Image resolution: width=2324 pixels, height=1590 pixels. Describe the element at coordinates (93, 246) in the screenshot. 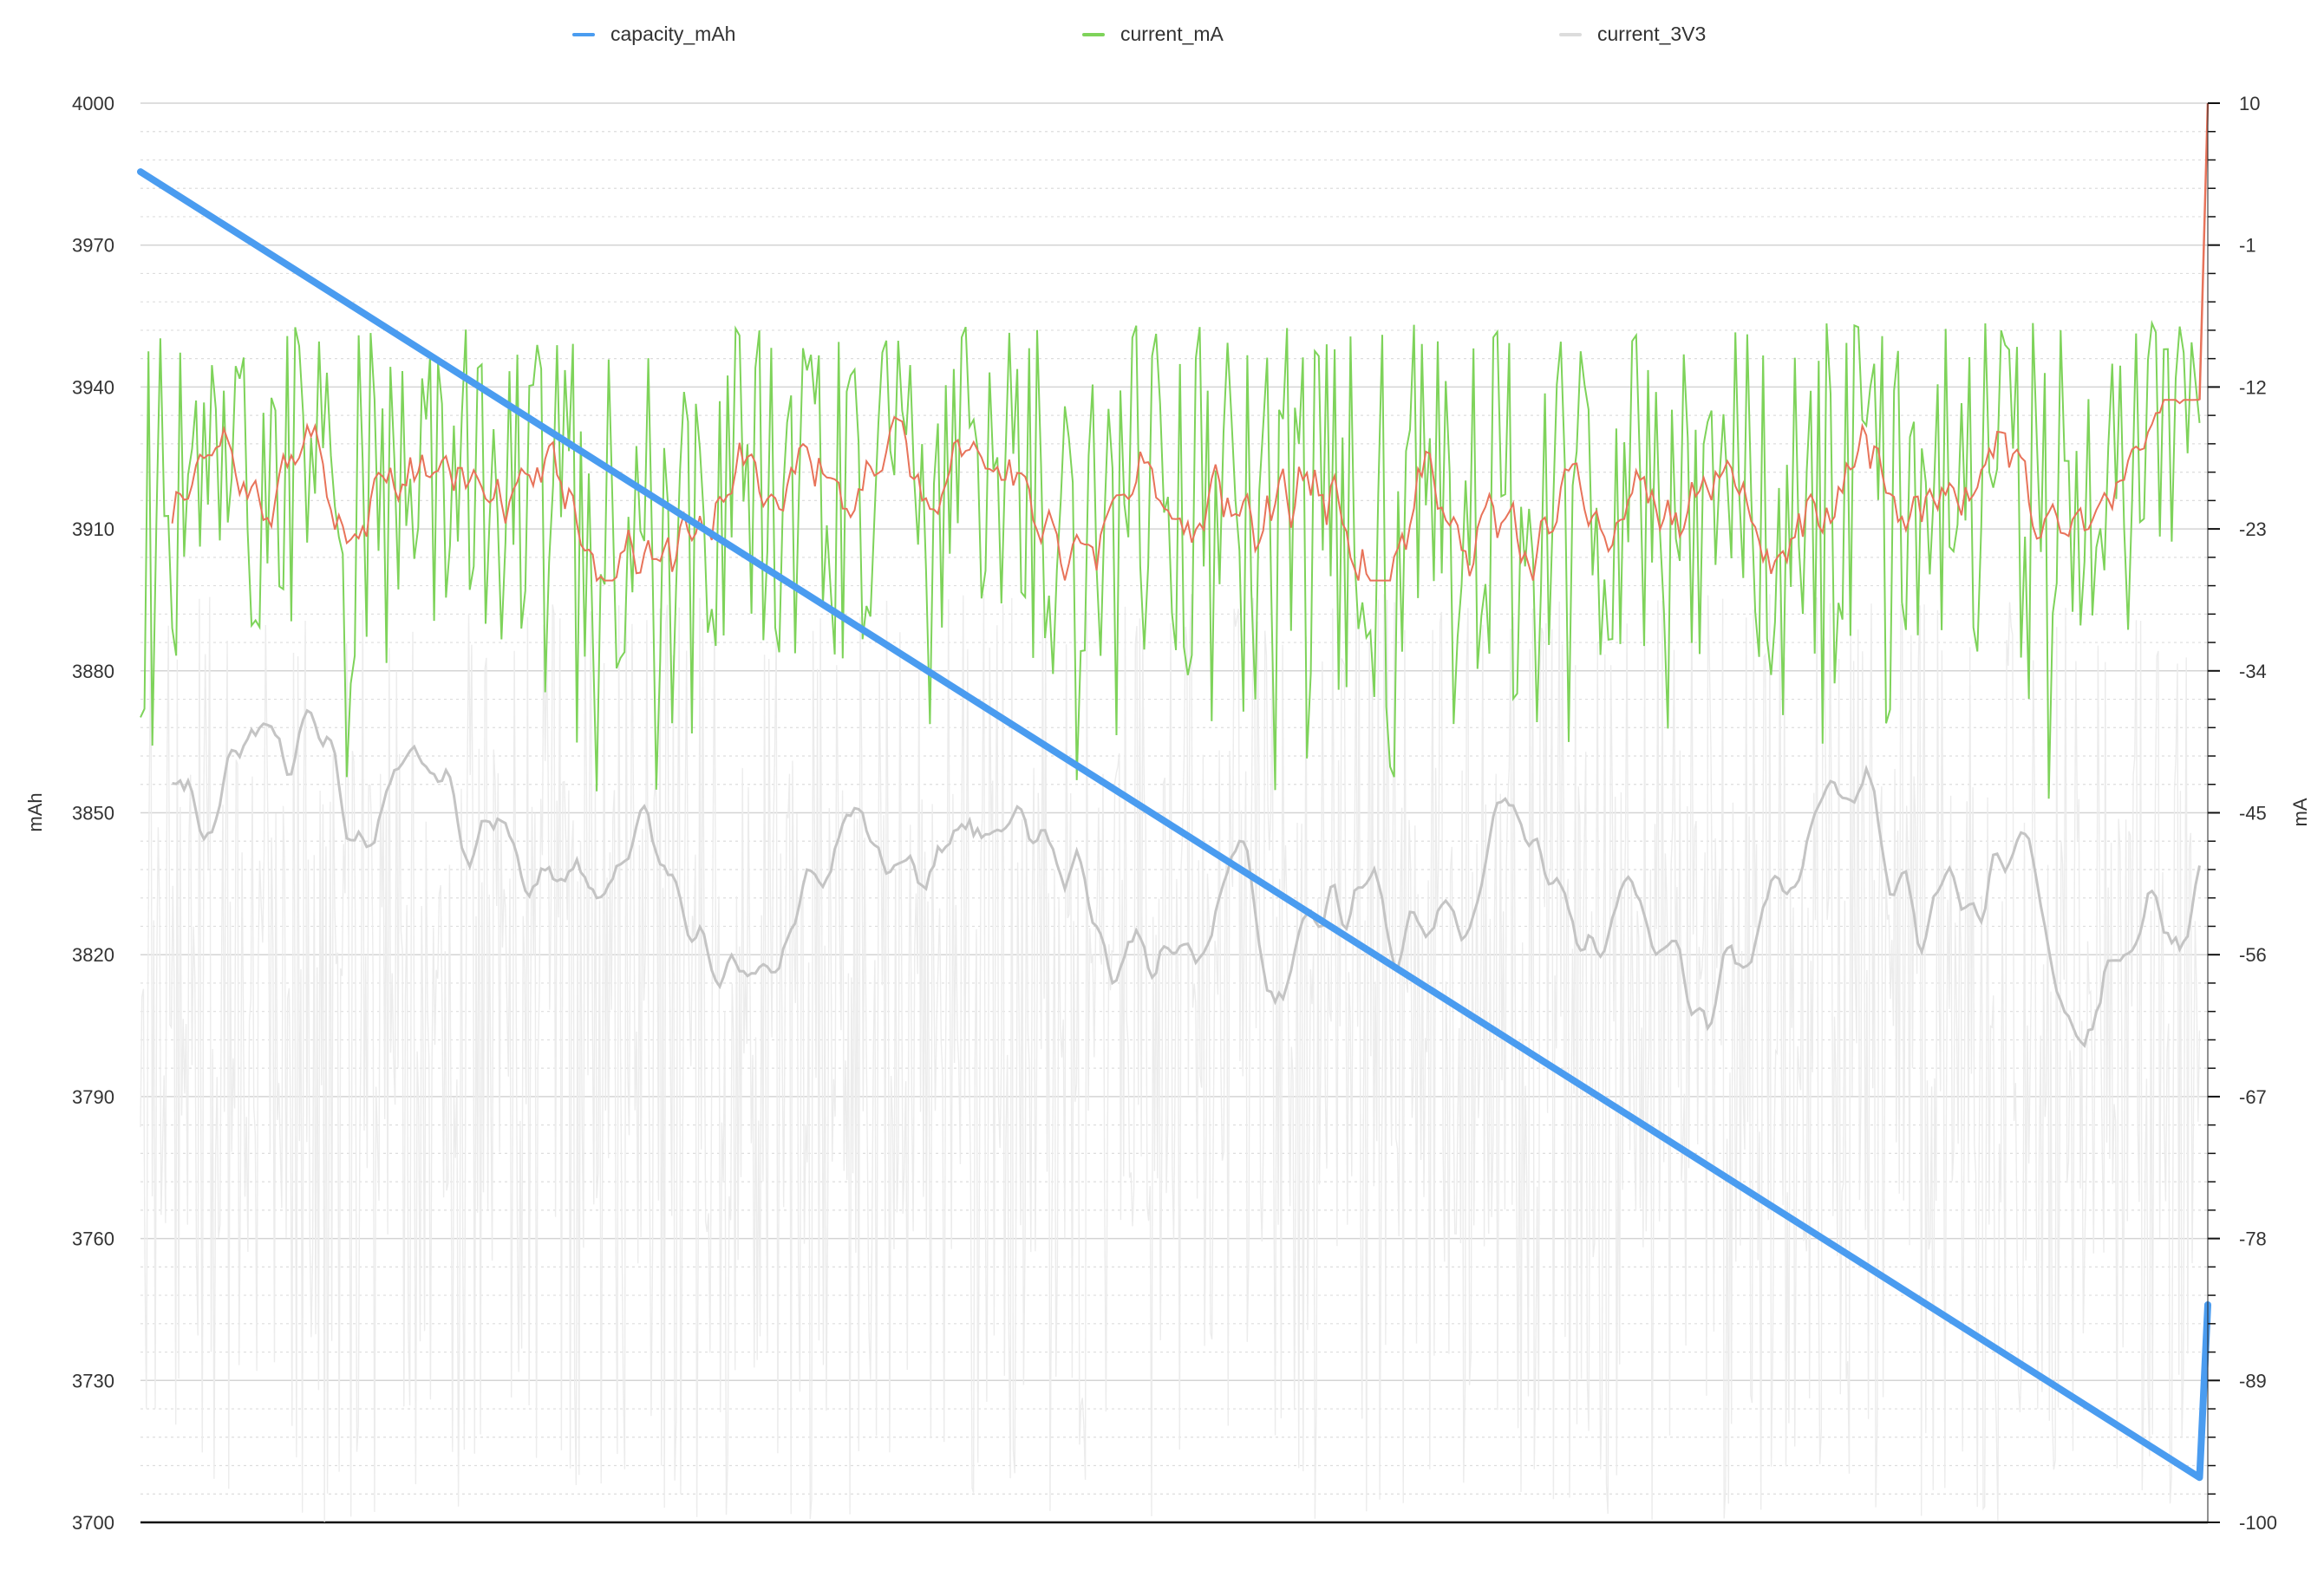

I see `y-left-tick-label: 3970` at that location.